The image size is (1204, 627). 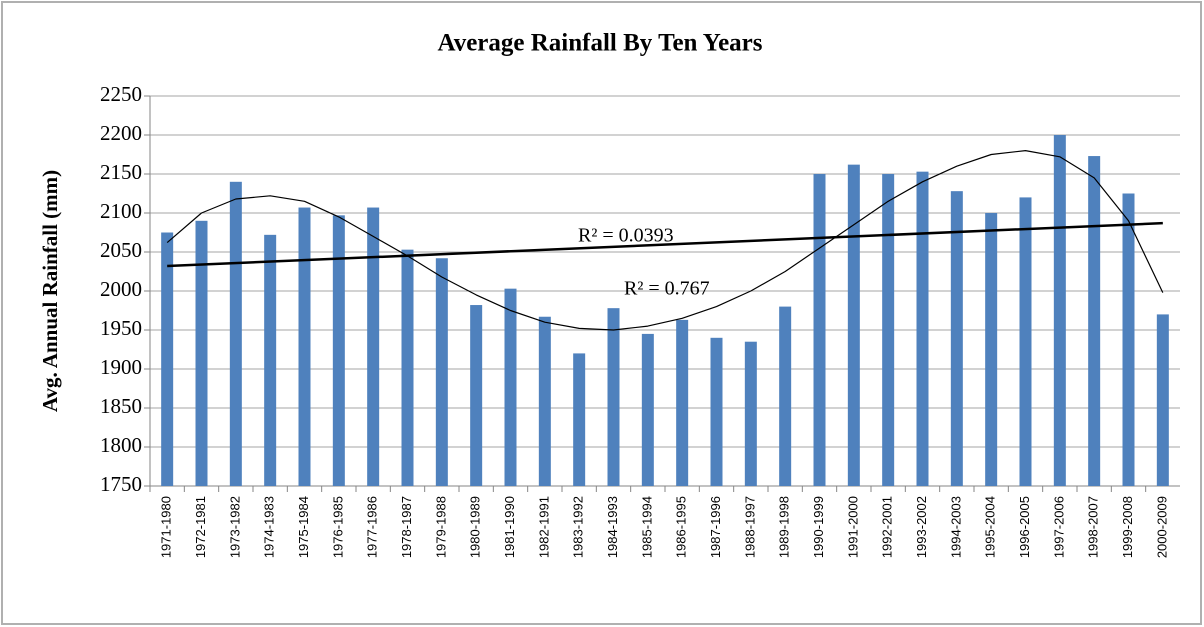 What do you see at coordinates (121, 172) in the screenshot?
I see `y-tick-label: 2150` at bounding box center [121, 172].